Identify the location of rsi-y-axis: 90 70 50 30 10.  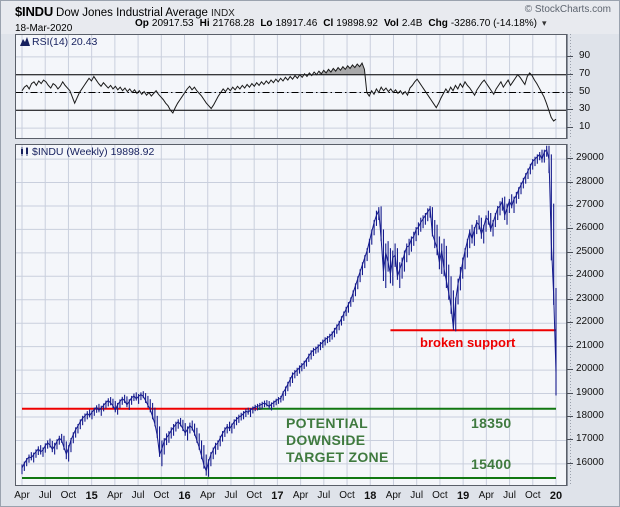
(593, 86).